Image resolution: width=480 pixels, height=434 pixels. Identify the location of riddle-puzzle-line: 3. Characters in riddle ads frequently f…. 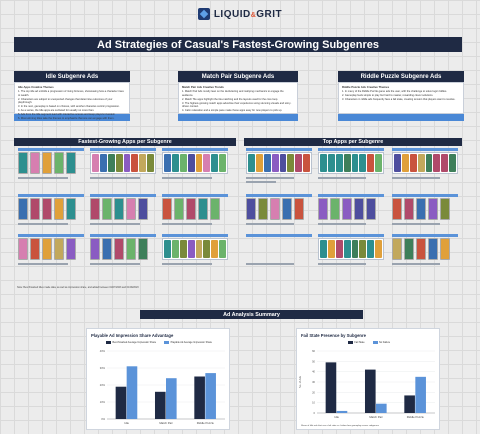
(399, 100).